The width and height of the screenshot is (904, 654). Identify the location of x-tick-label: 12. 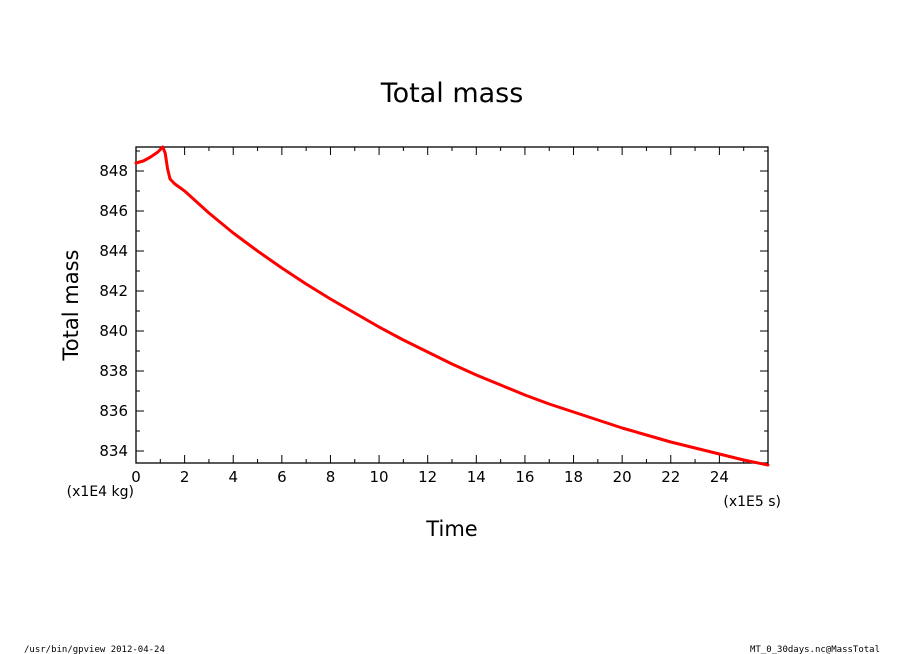
(427, 477).